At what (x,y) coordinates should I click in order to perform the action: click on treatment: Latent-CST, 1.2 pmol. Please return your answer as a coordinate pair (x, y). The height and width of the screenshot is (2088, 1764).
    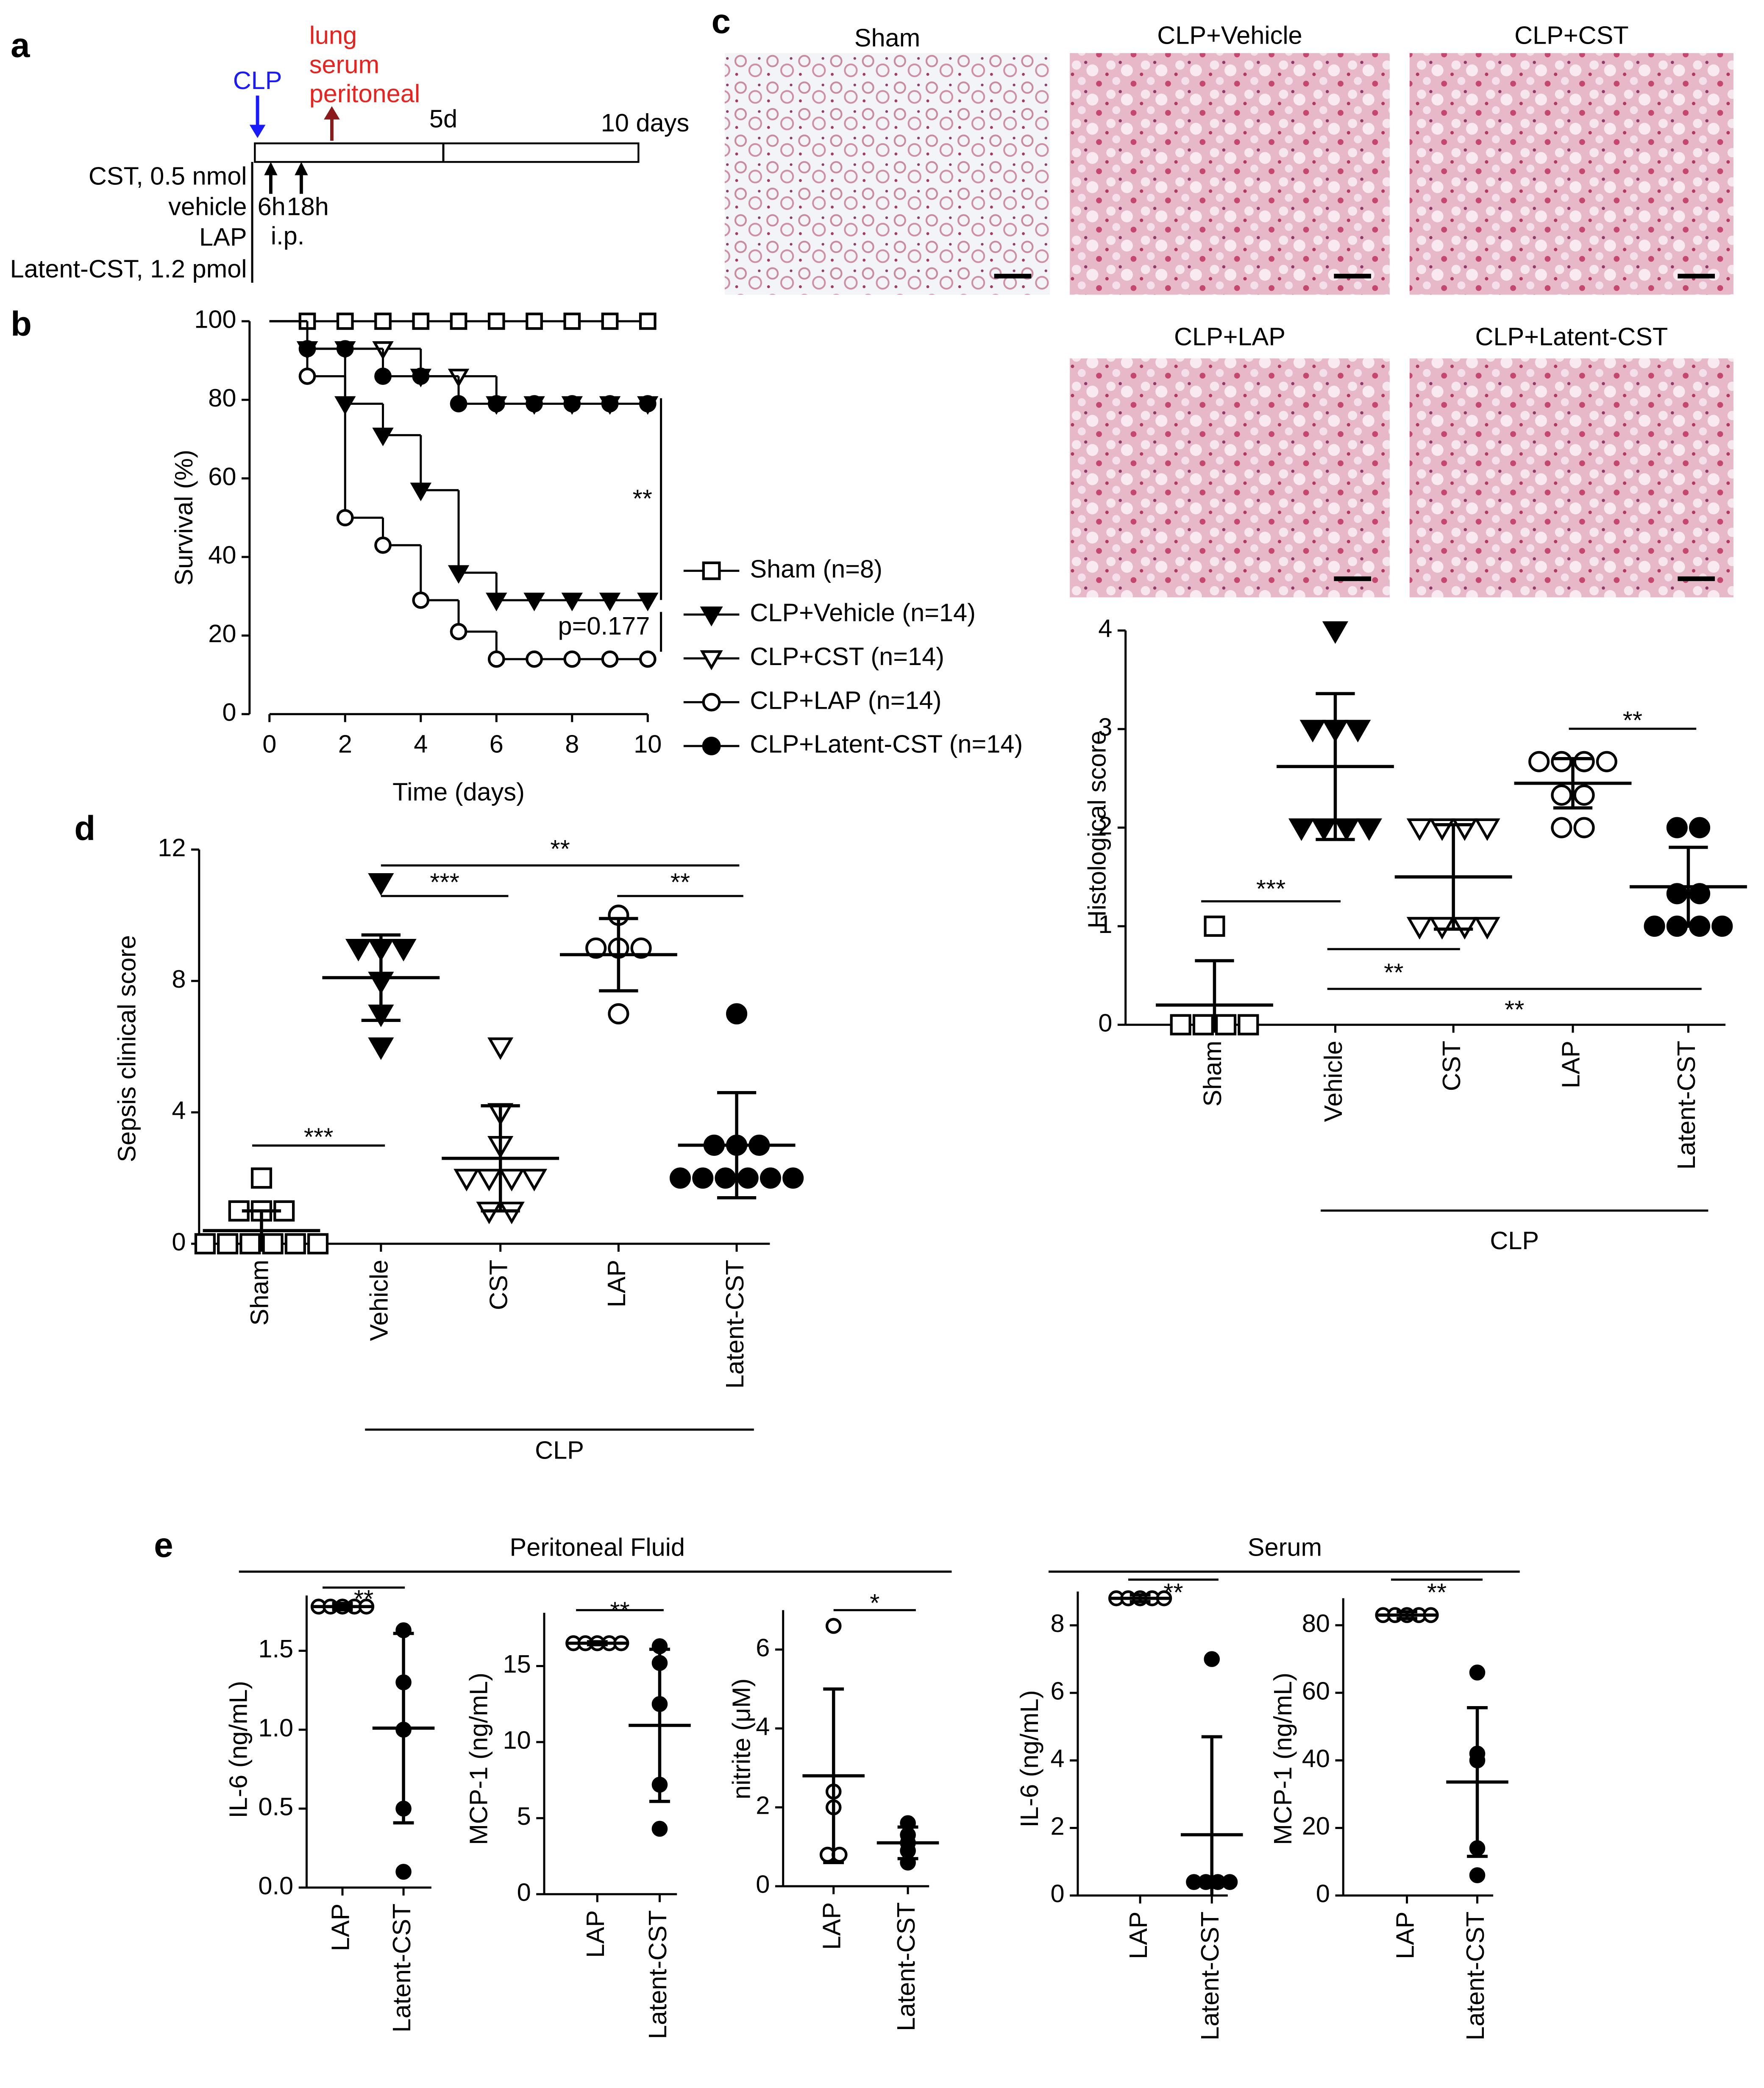
    Looking at the image, I should click on (128, 269).